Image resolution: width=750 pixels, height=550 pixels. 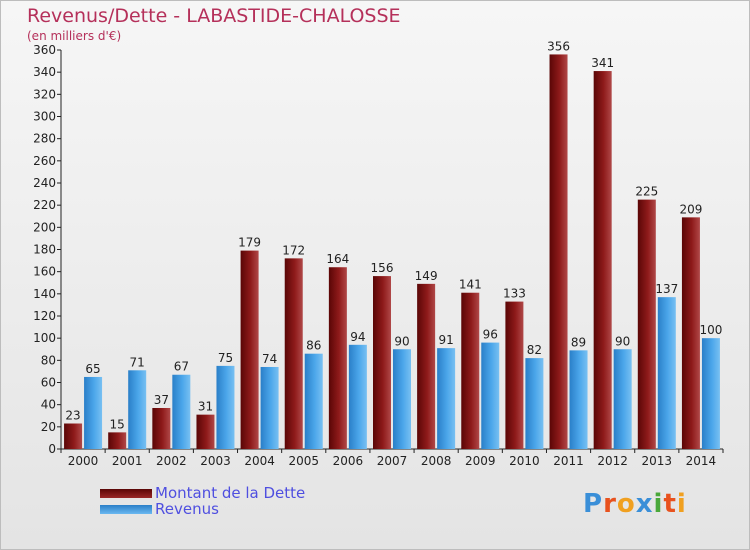 What do you see at coordinates (44, 50) in the screenshot?
I see `y-tick-label: 360` at bounding box center [44, 50].